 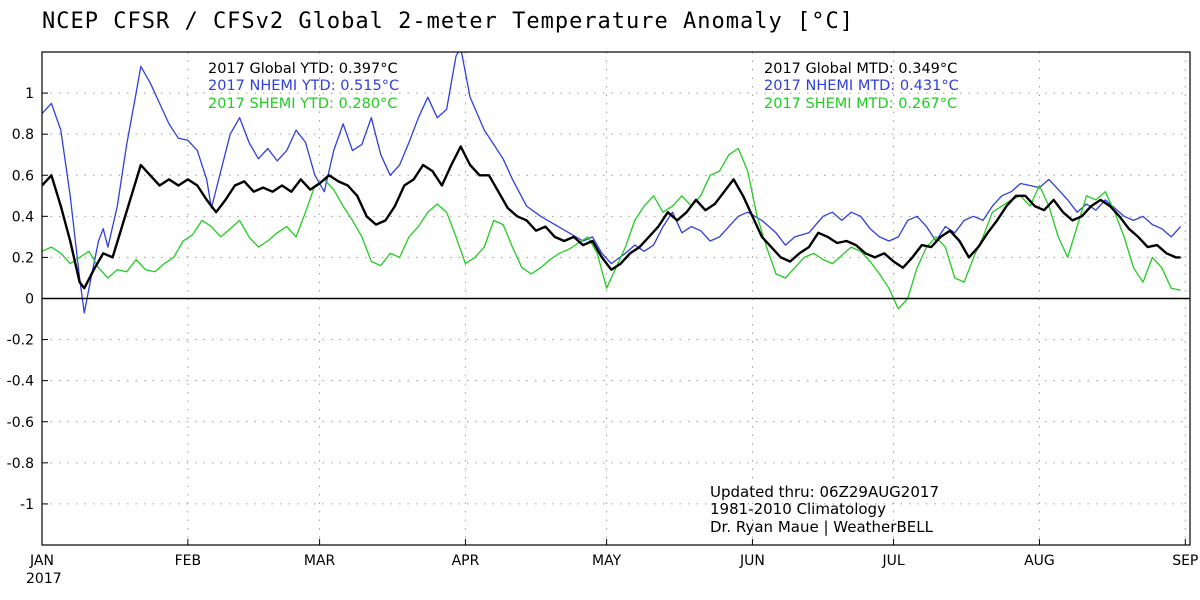 I want to click on stat-global-ytd: 2017 Global YTD: 0.397°C, so click(x=303, y=69).